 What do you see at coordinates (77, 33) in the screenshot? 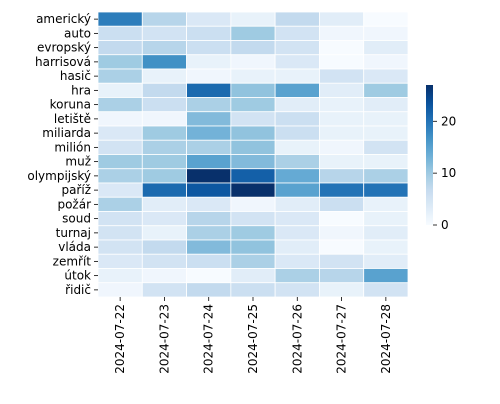
I see `row-label: auto` at bounding box center [77, 33].